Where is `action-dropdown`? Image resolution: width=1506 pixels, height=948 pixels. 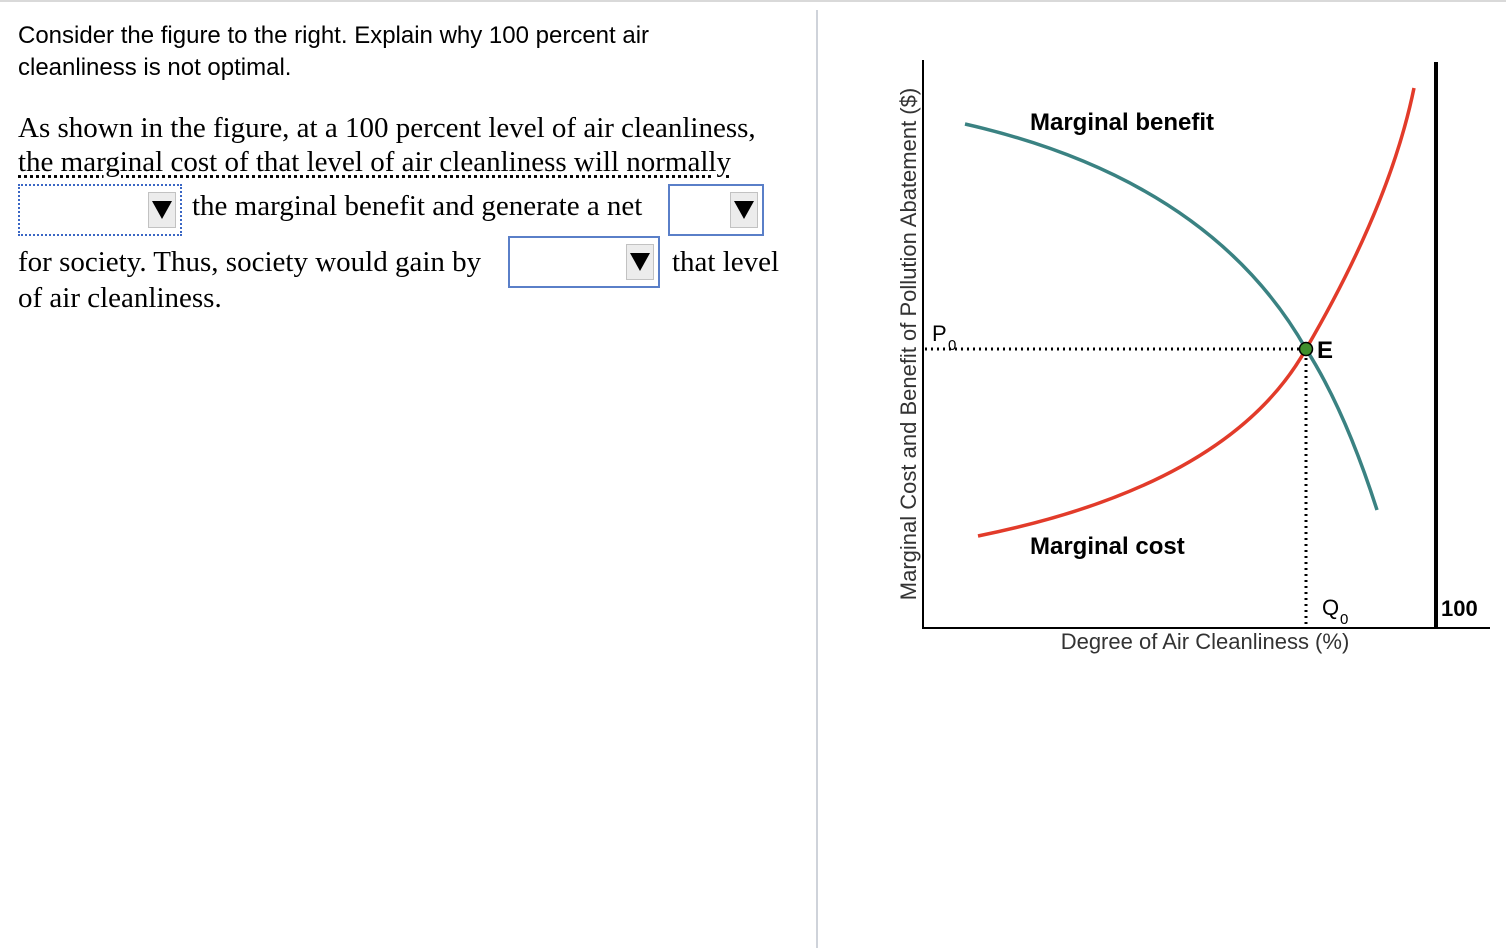 action-dropdown is located at coordinates (584, 262).